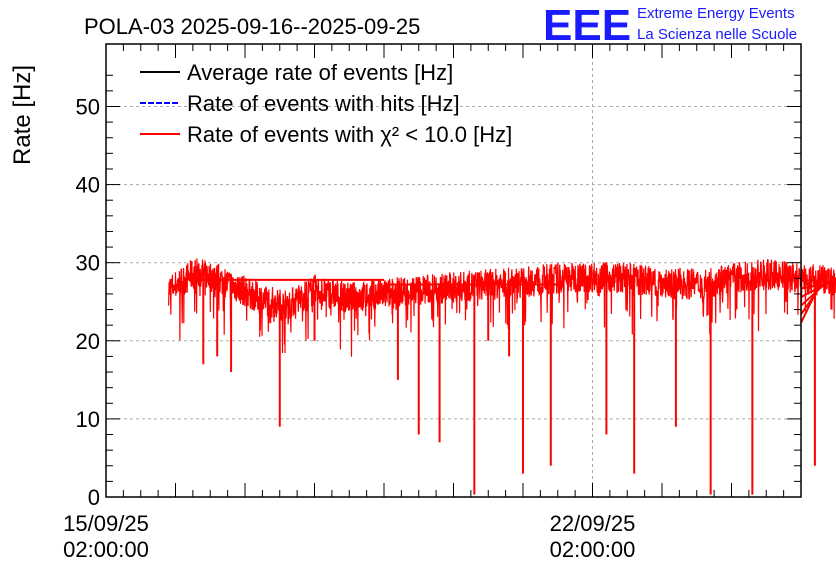 The width and height of the screenshot is (836, 572). What do you see at coordinates (716, 13) in the screenshot?
I see `logo-line-1: Extreme Energy Events` at bounding box center [716, 13].